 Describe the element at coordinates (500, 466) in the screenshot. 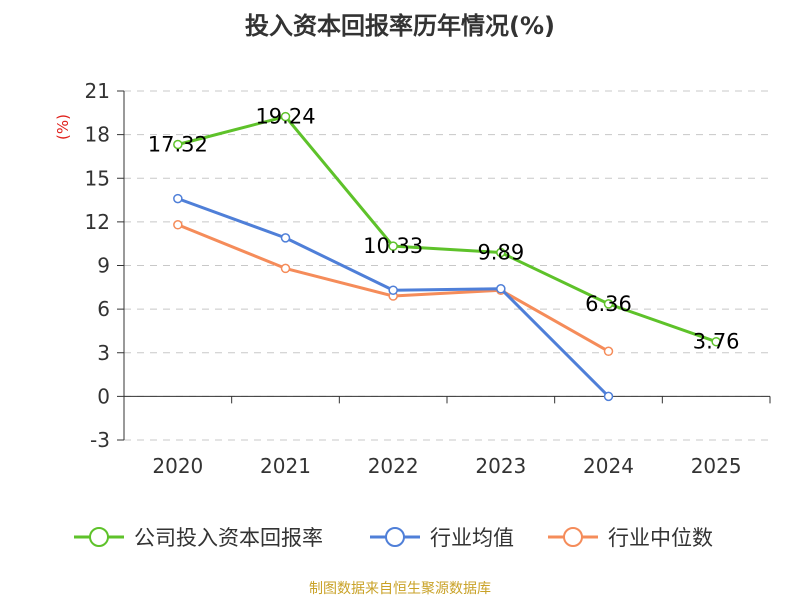

I see `x-tick-label: 2023` at that location.